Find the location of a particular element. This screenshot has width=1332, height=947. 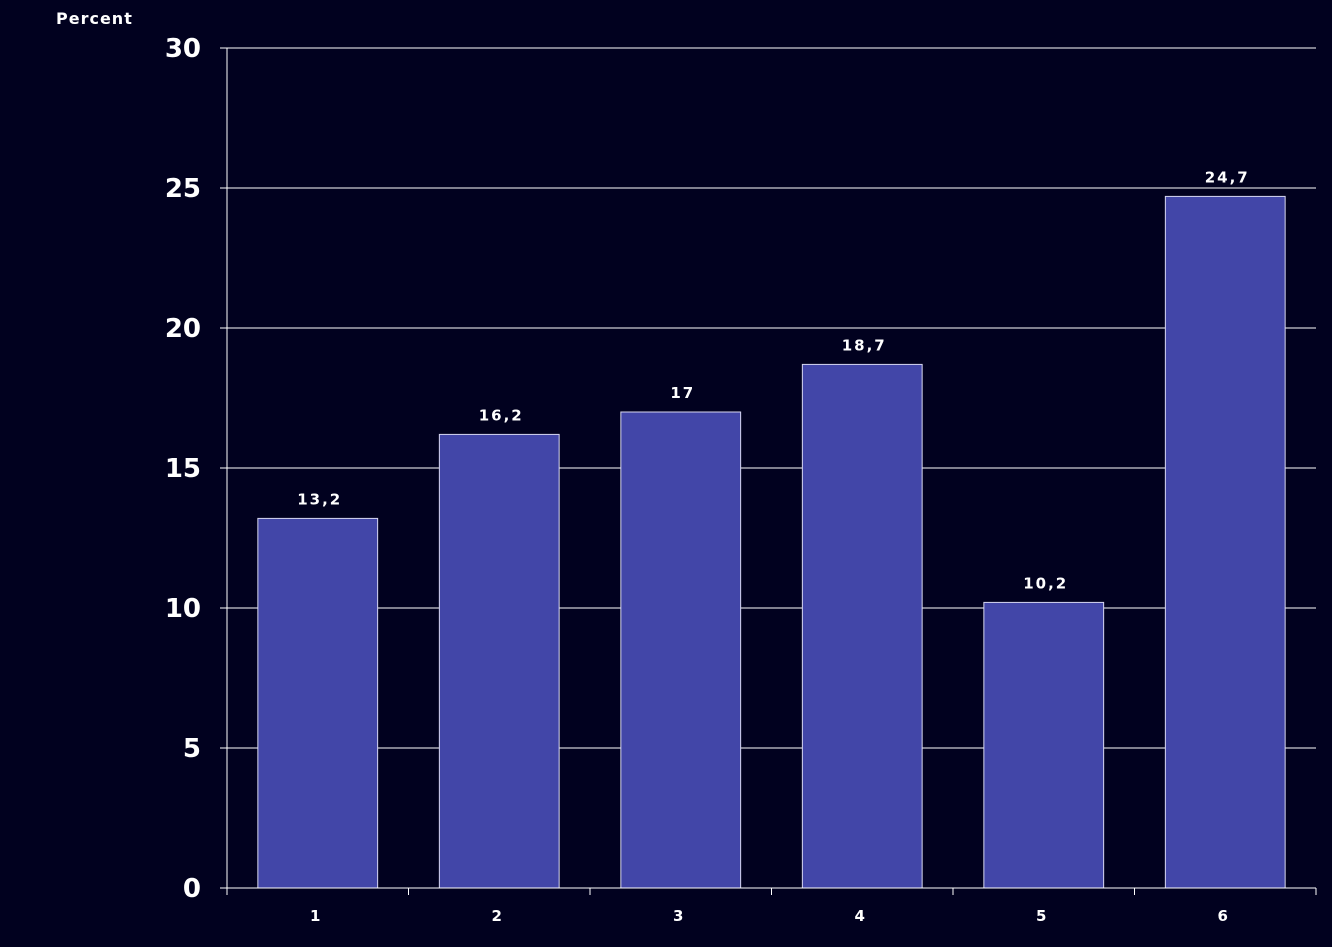

data-label: 18,7 is located at coordinates (864, 345).